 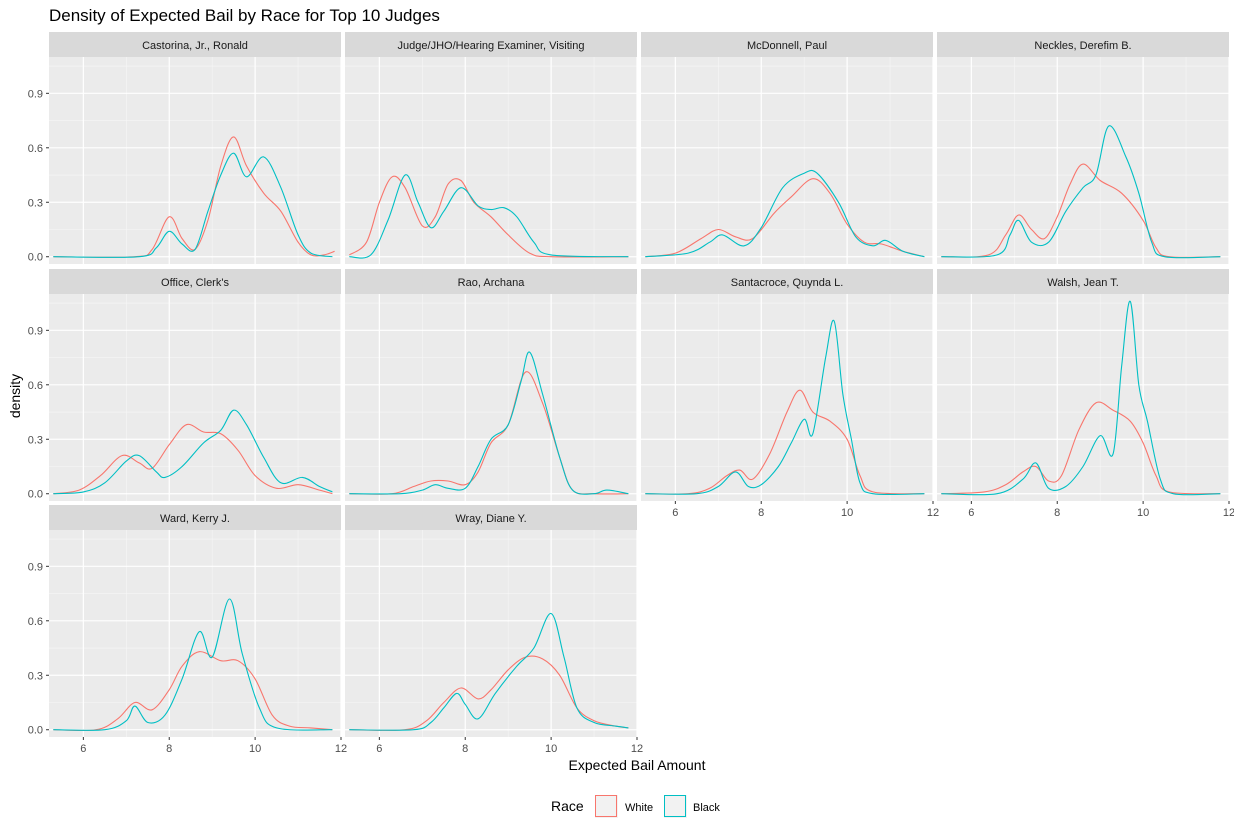 I want to click on panel-office-clerk-s: Office, Clerk's 0.0 0.3 0.6 0.9, so click(x=185, y=385).